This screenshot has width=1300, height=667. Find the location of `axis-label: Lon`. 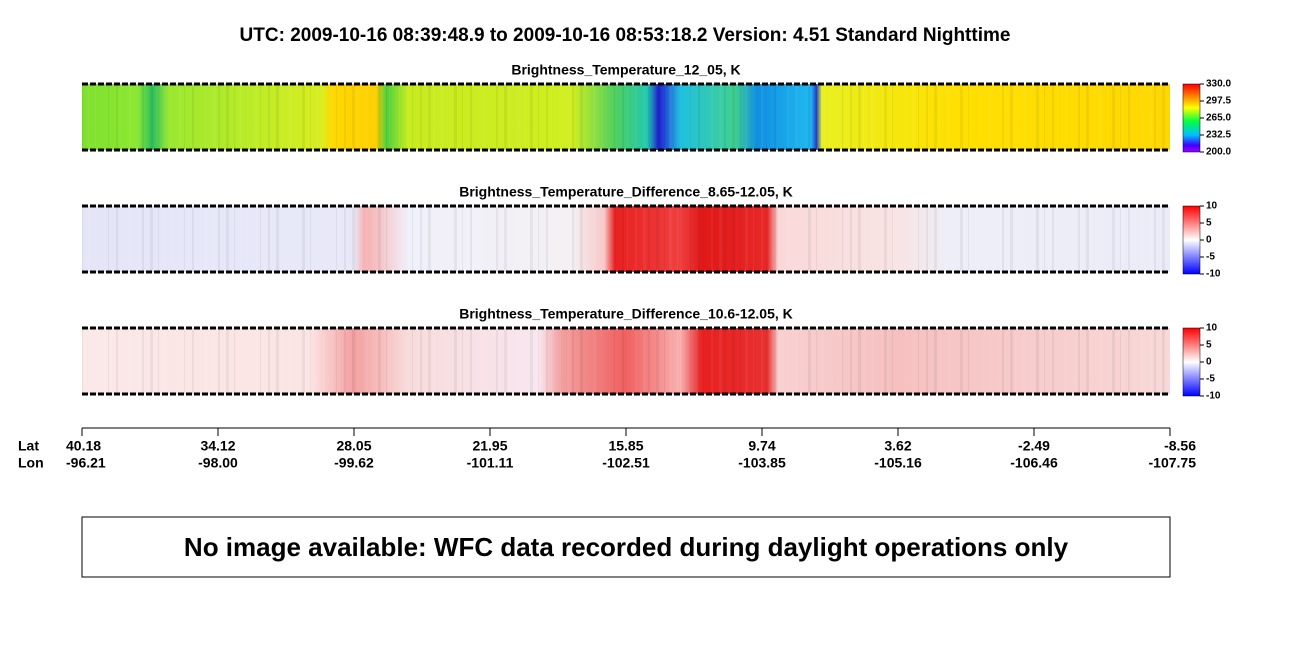

axis-label: Lon is located at coordinates (31, 463).